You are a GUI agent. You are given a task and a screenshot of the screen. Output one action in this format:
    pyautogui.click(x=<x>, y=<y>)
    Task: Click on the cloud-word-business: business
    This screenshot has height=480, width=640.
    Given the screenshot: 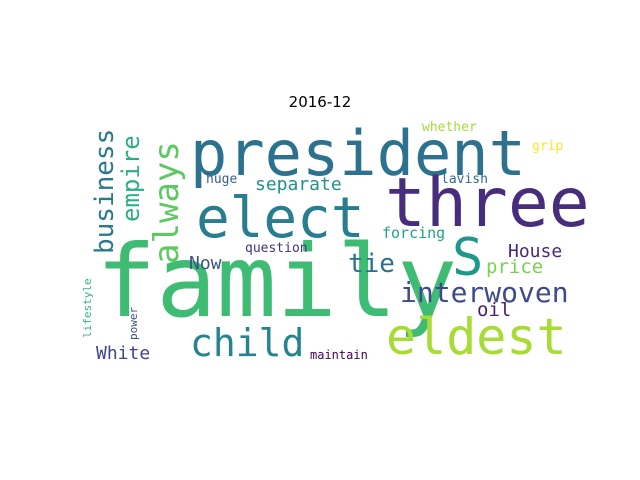 What is the action you would take?
    pyautogui.click(x=105, y=191)
    